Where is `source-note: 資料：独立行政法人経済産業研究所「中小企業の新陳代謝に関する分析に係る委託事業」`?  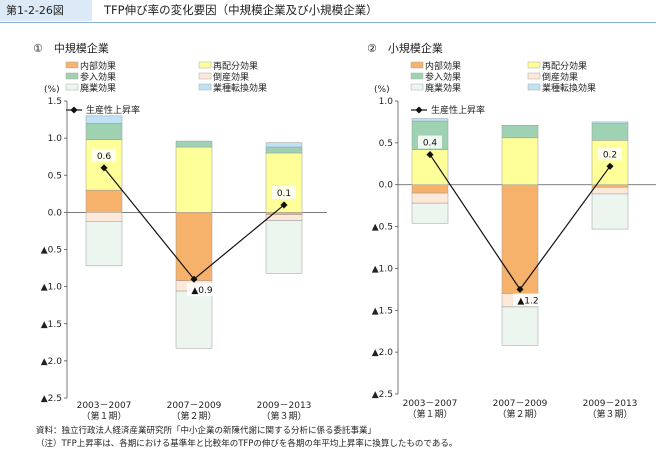
source-note: 資料：独立行政法人経済産業研究所「中小企業の新陳代謝に関する分析に係る委託事業」 is located at coordinates (206, 431).